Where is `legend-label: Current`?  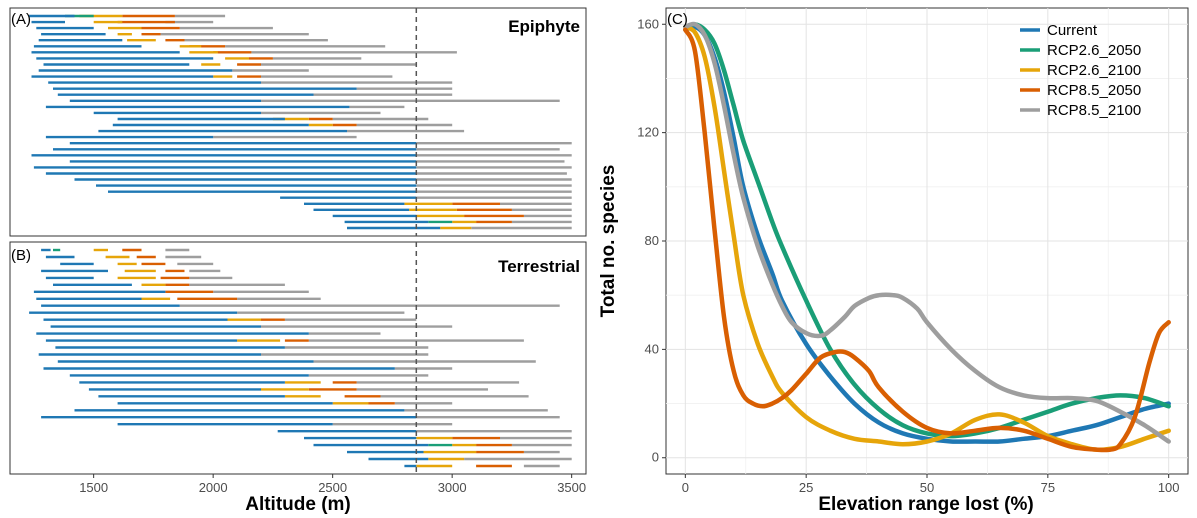 legend-label: Current is located at coordinates (1072, 30).